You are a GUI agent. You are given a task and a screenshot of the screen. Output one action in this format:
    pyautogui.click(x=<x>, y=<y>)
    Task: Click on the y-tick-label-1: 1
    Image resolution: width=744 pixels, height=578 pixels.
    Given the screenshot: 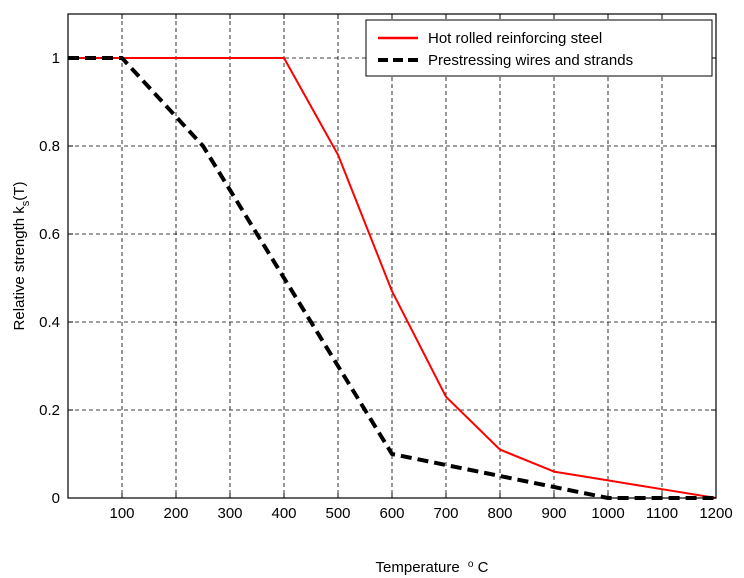 What is the action you would take?
    pyautogui.click(x=56, y=58)
    